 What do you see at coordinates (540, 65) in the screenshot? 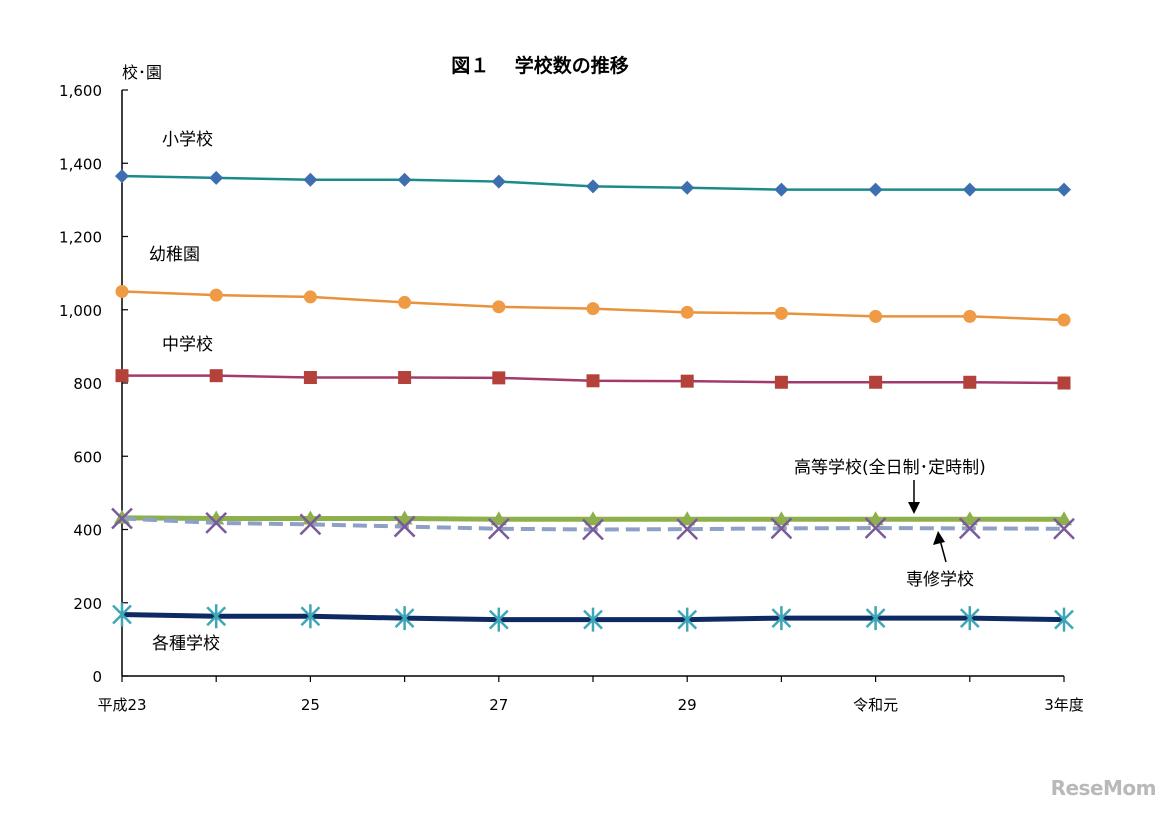
I see `chart-title: 図１ 学校数の推移` at bounding box center [540, 65].